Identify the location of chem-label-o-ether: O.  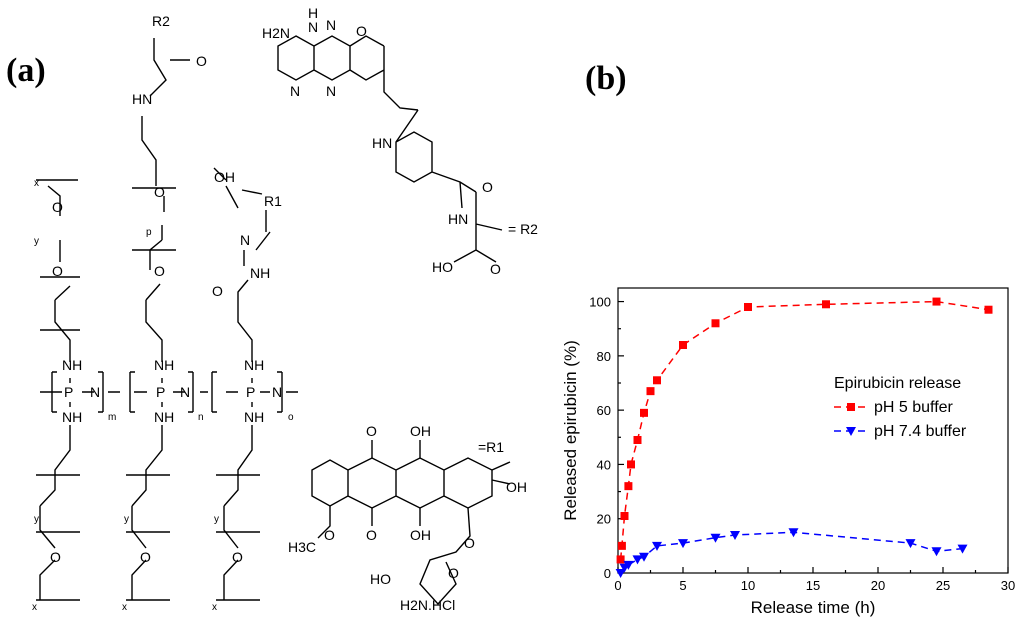
(159, 192).